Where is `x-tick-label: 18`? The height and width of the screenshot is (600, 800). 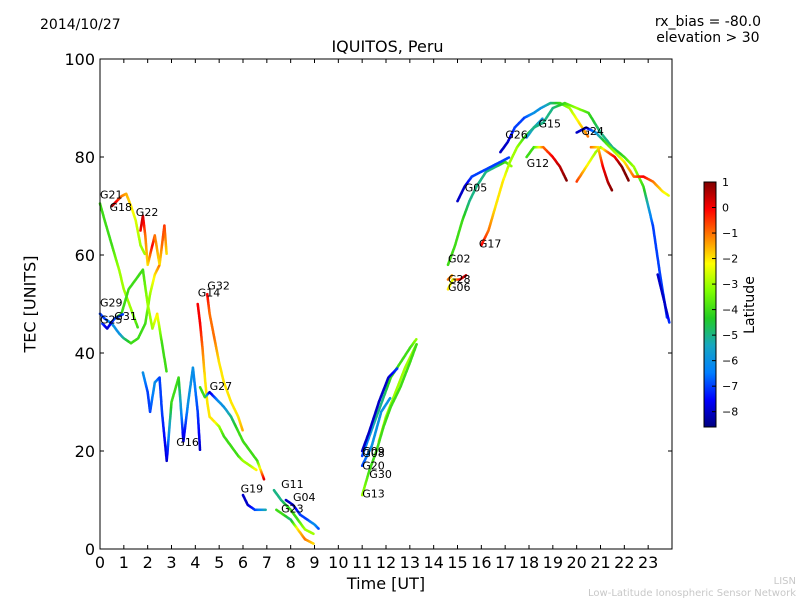
x-tick-label: 18 is located at coordinates (529, 562).